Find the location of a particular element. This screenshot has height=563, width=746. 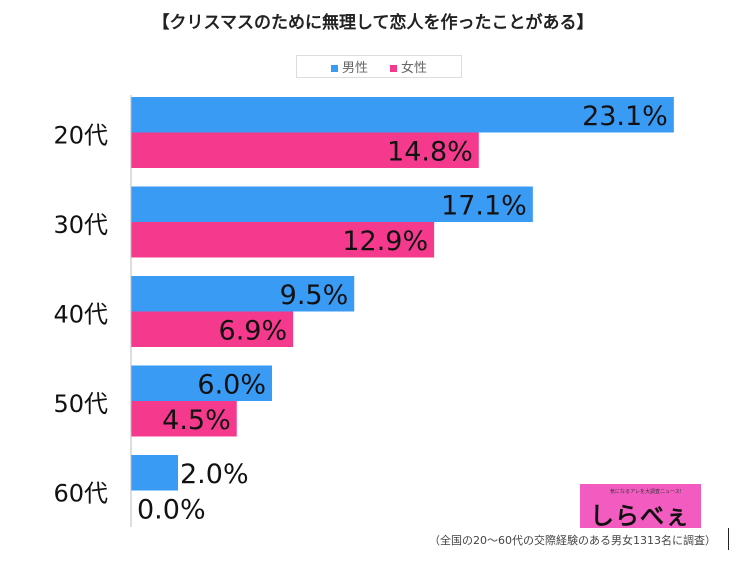

data-label: 6.0% is located at coordinates (231, 384).